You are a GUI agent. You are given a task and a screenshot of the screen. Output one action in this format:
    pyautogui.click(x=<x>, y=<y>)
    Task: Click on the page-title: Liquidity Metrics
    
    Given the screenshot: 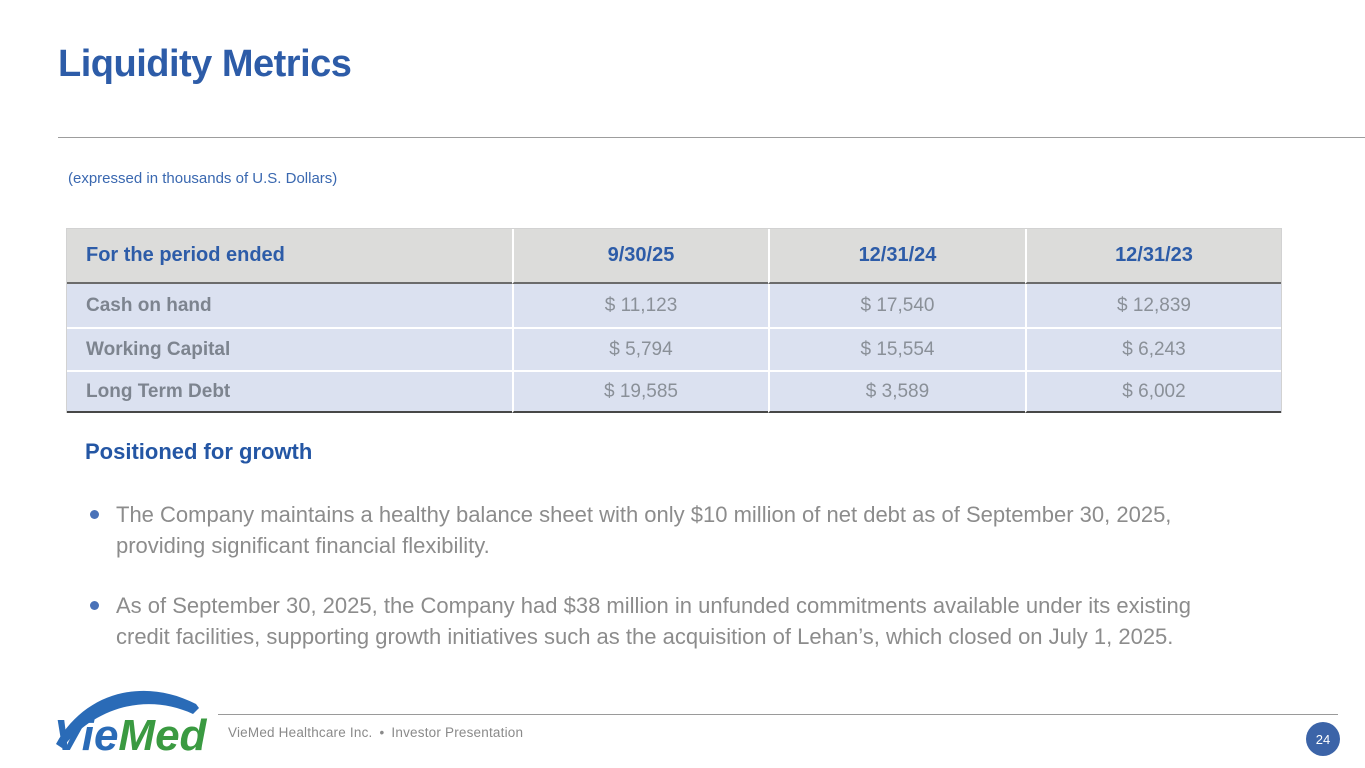 What is the action you would take?
    pyautogui.click(x=205, y=64)
    